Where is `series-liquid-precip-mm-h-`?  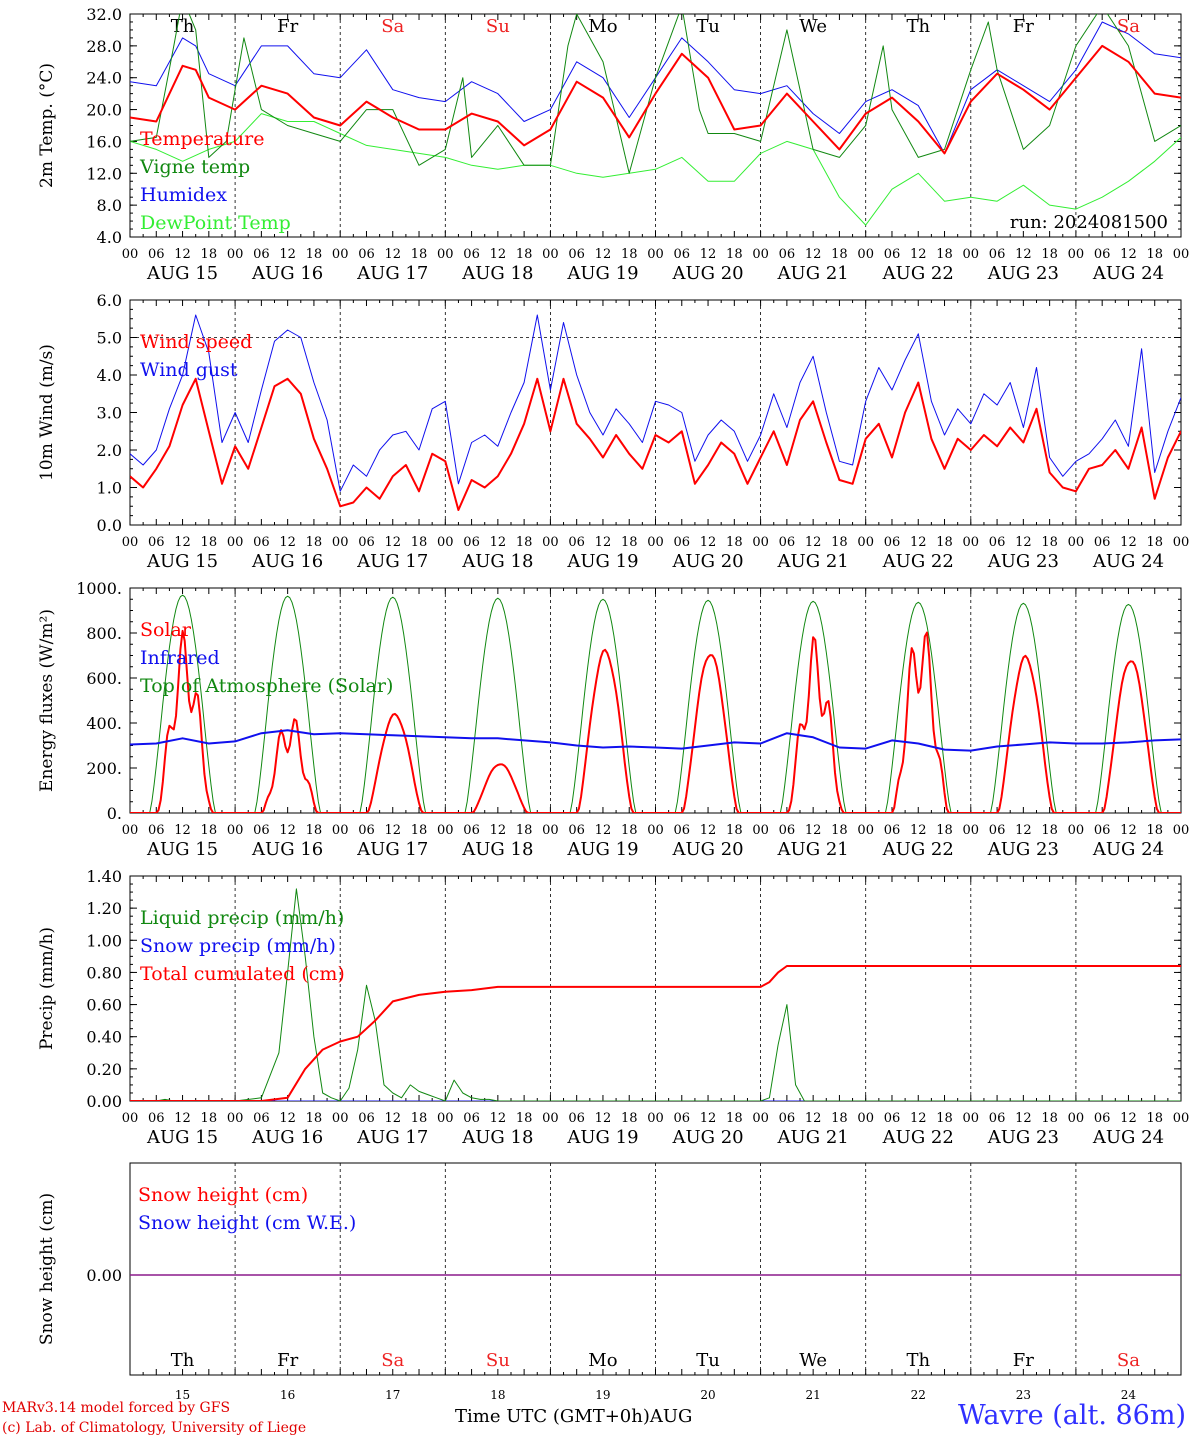 series-liquid-precip-mm-h- is located at coordinates (655, 994).